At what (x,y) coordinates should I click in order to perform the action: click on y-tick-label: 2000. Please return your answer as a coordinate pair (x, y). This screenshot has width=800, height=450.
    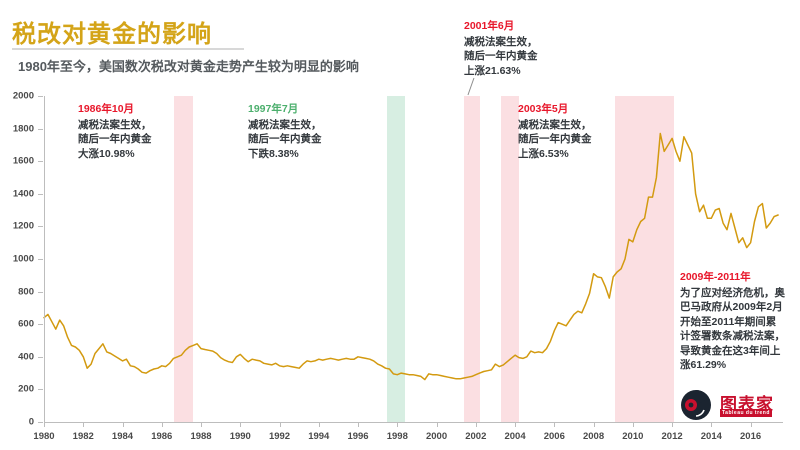
    Looking at the image, I should click on (23, 96).